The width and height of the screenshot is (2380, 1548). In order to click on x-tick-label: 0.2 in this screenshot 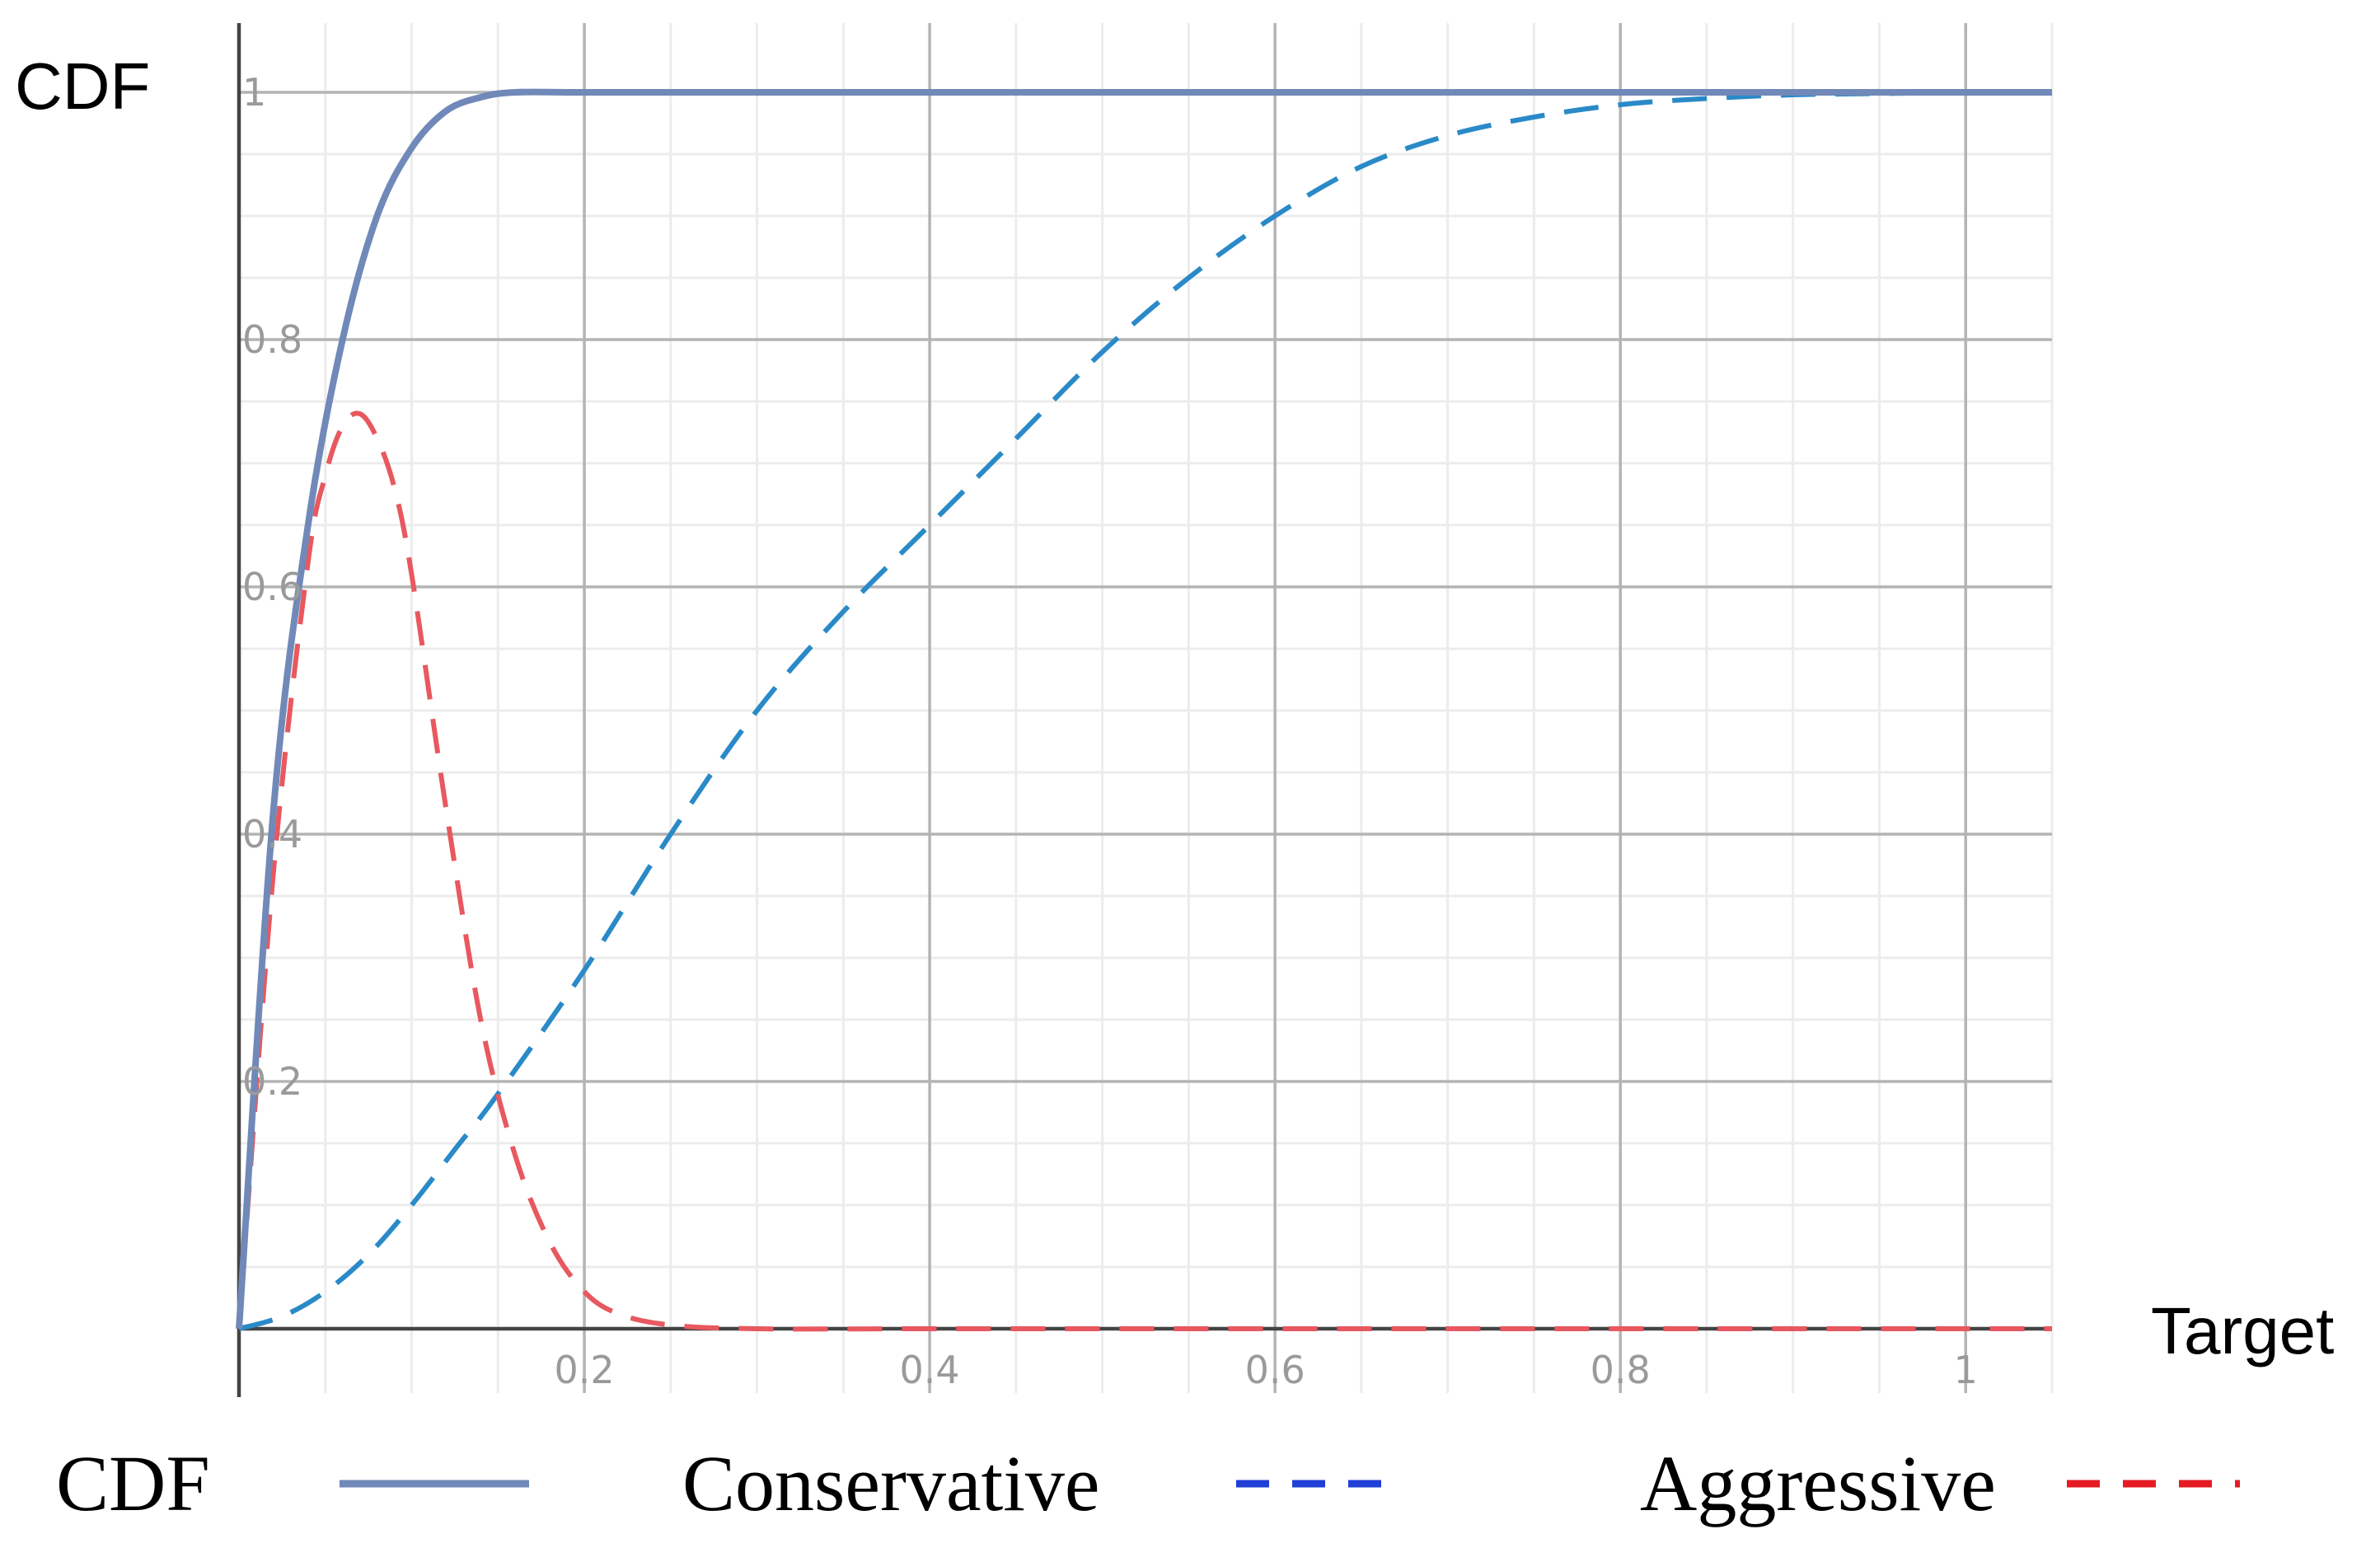, I will do `click(584, 1370)`.